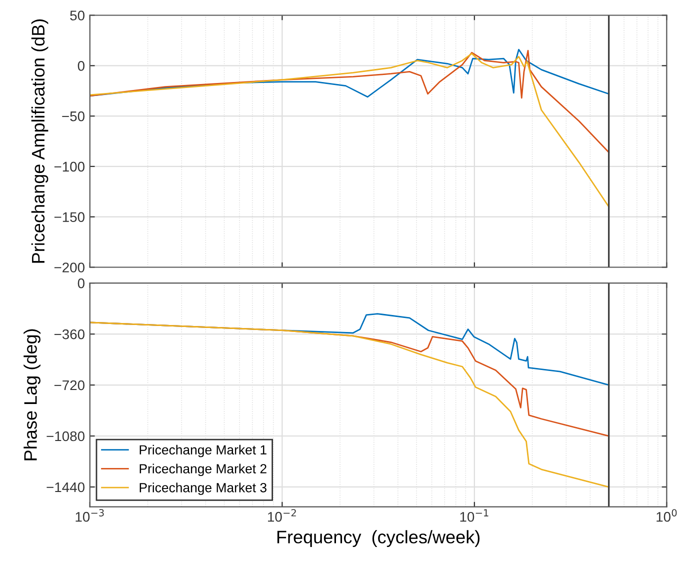 Image resolution: width=681 pixels, height=565 pixels. I want to click on y-tick-label: −360, so click(69, 334).